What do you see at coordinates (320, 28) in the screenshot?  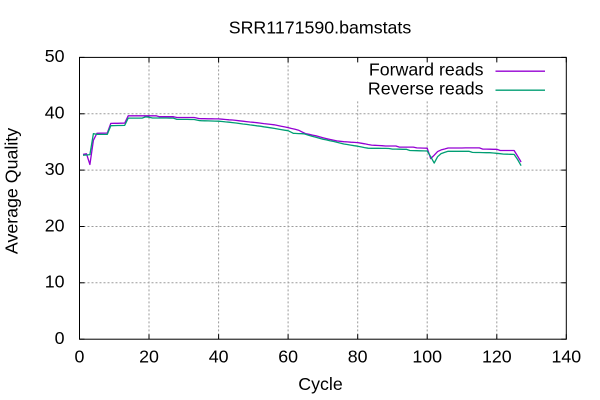 I see `svg-text: SRR1171590.bamstats` at bounding box center [320, 28].